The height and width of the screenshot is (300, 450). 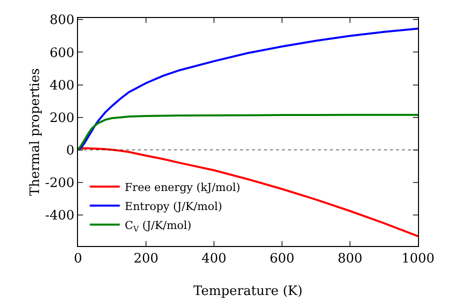 What do you see at coordinates (214, 259) in the screenshot?
I see `x-tick-label: 400` at bounding box center [214, 259].